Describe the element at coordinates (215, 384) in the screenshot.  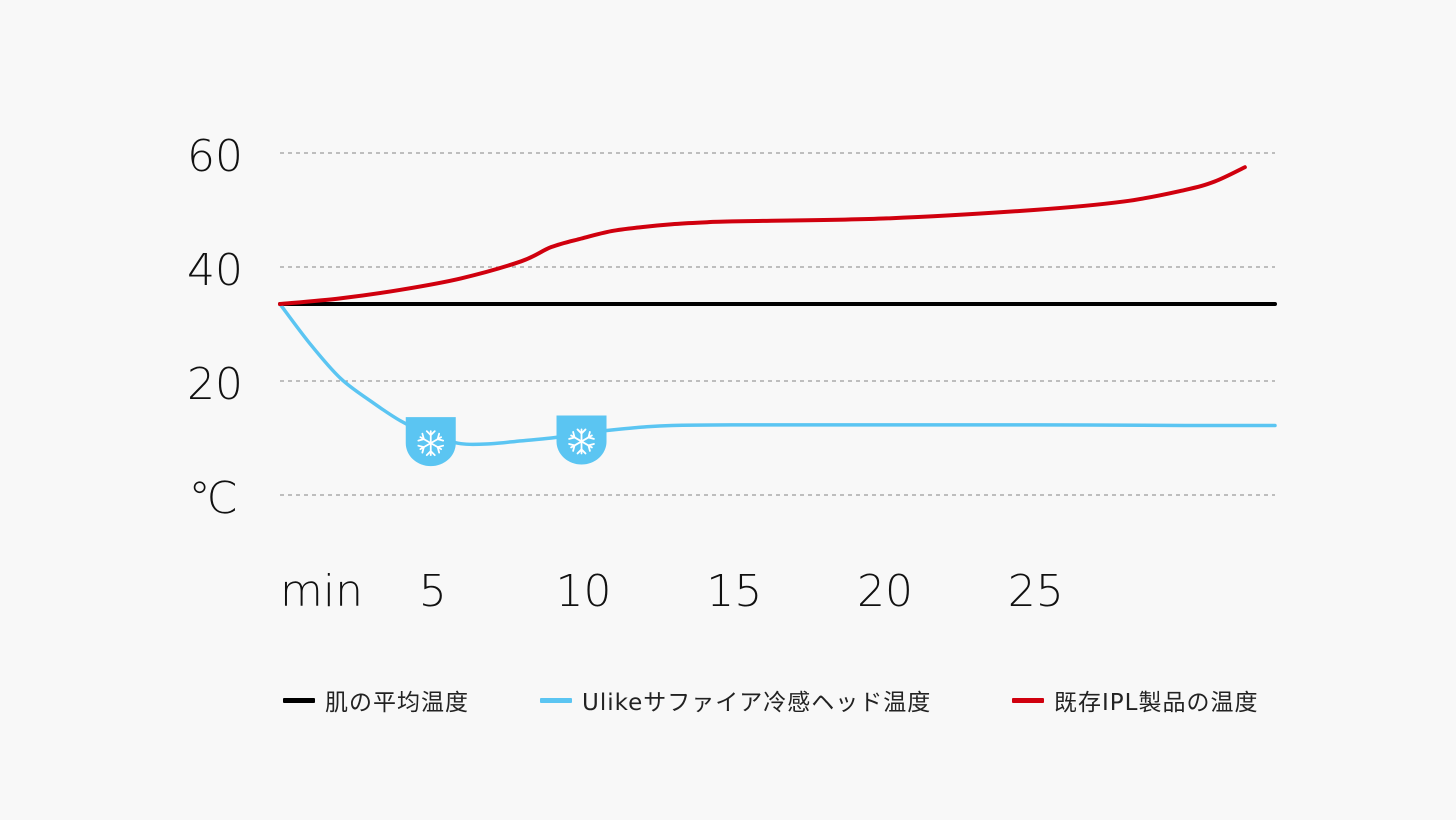
I see `y-tick-label: 20` at that location.